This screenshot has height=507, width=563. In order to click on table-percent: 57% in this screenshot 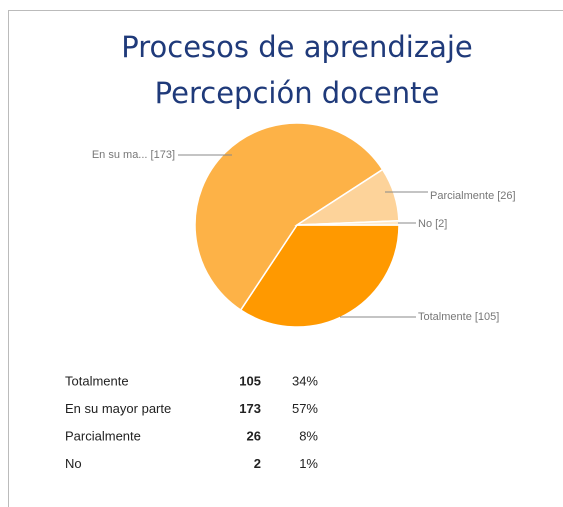, I will do `click(305, 408)`.